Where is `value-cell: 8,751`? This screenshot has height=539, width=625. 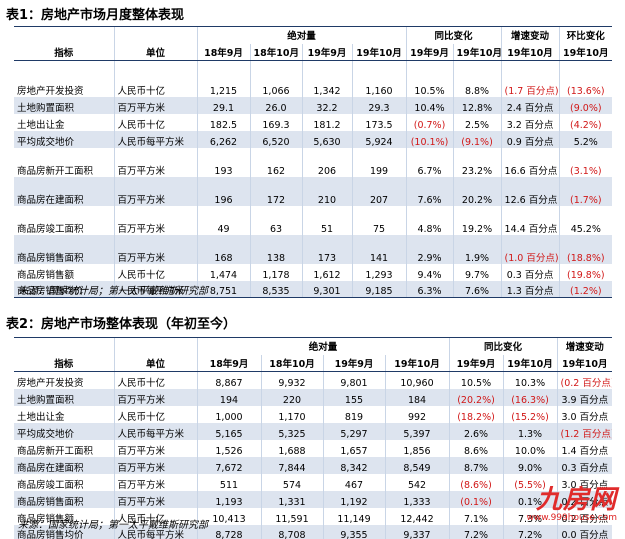
value-cell: 8,751 is located at coordinates (223, 289).